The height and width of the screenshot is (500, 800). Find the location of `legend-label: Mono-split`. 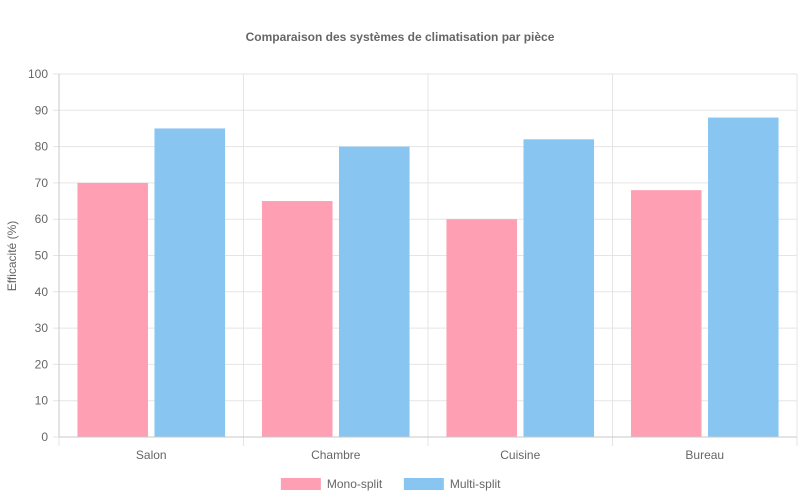

legend-label: Mono-split is located at coordinates (355, 484).